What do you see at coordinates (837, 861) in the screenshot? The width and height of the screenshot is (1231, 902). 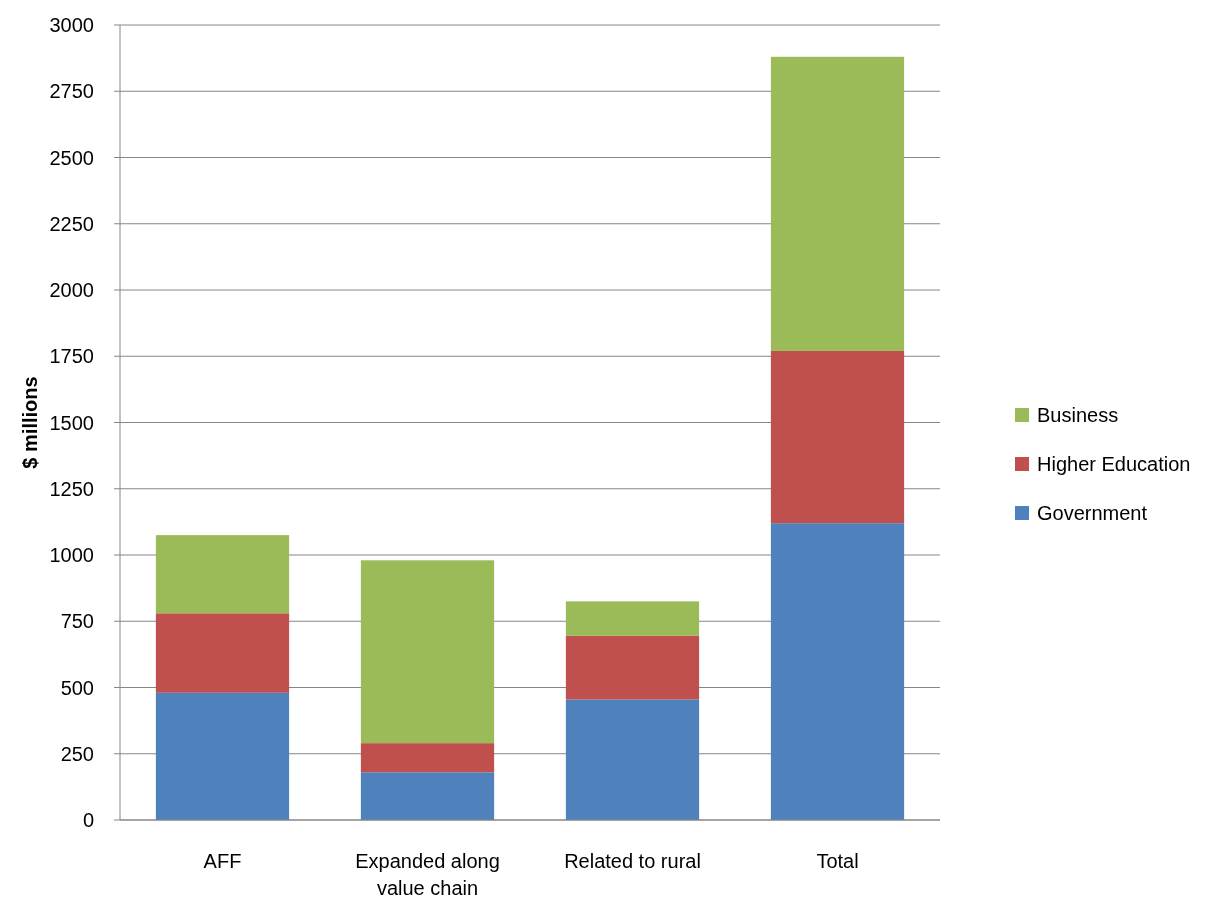 I see `x-tick-label: Total` at bounding box center [837, 861].